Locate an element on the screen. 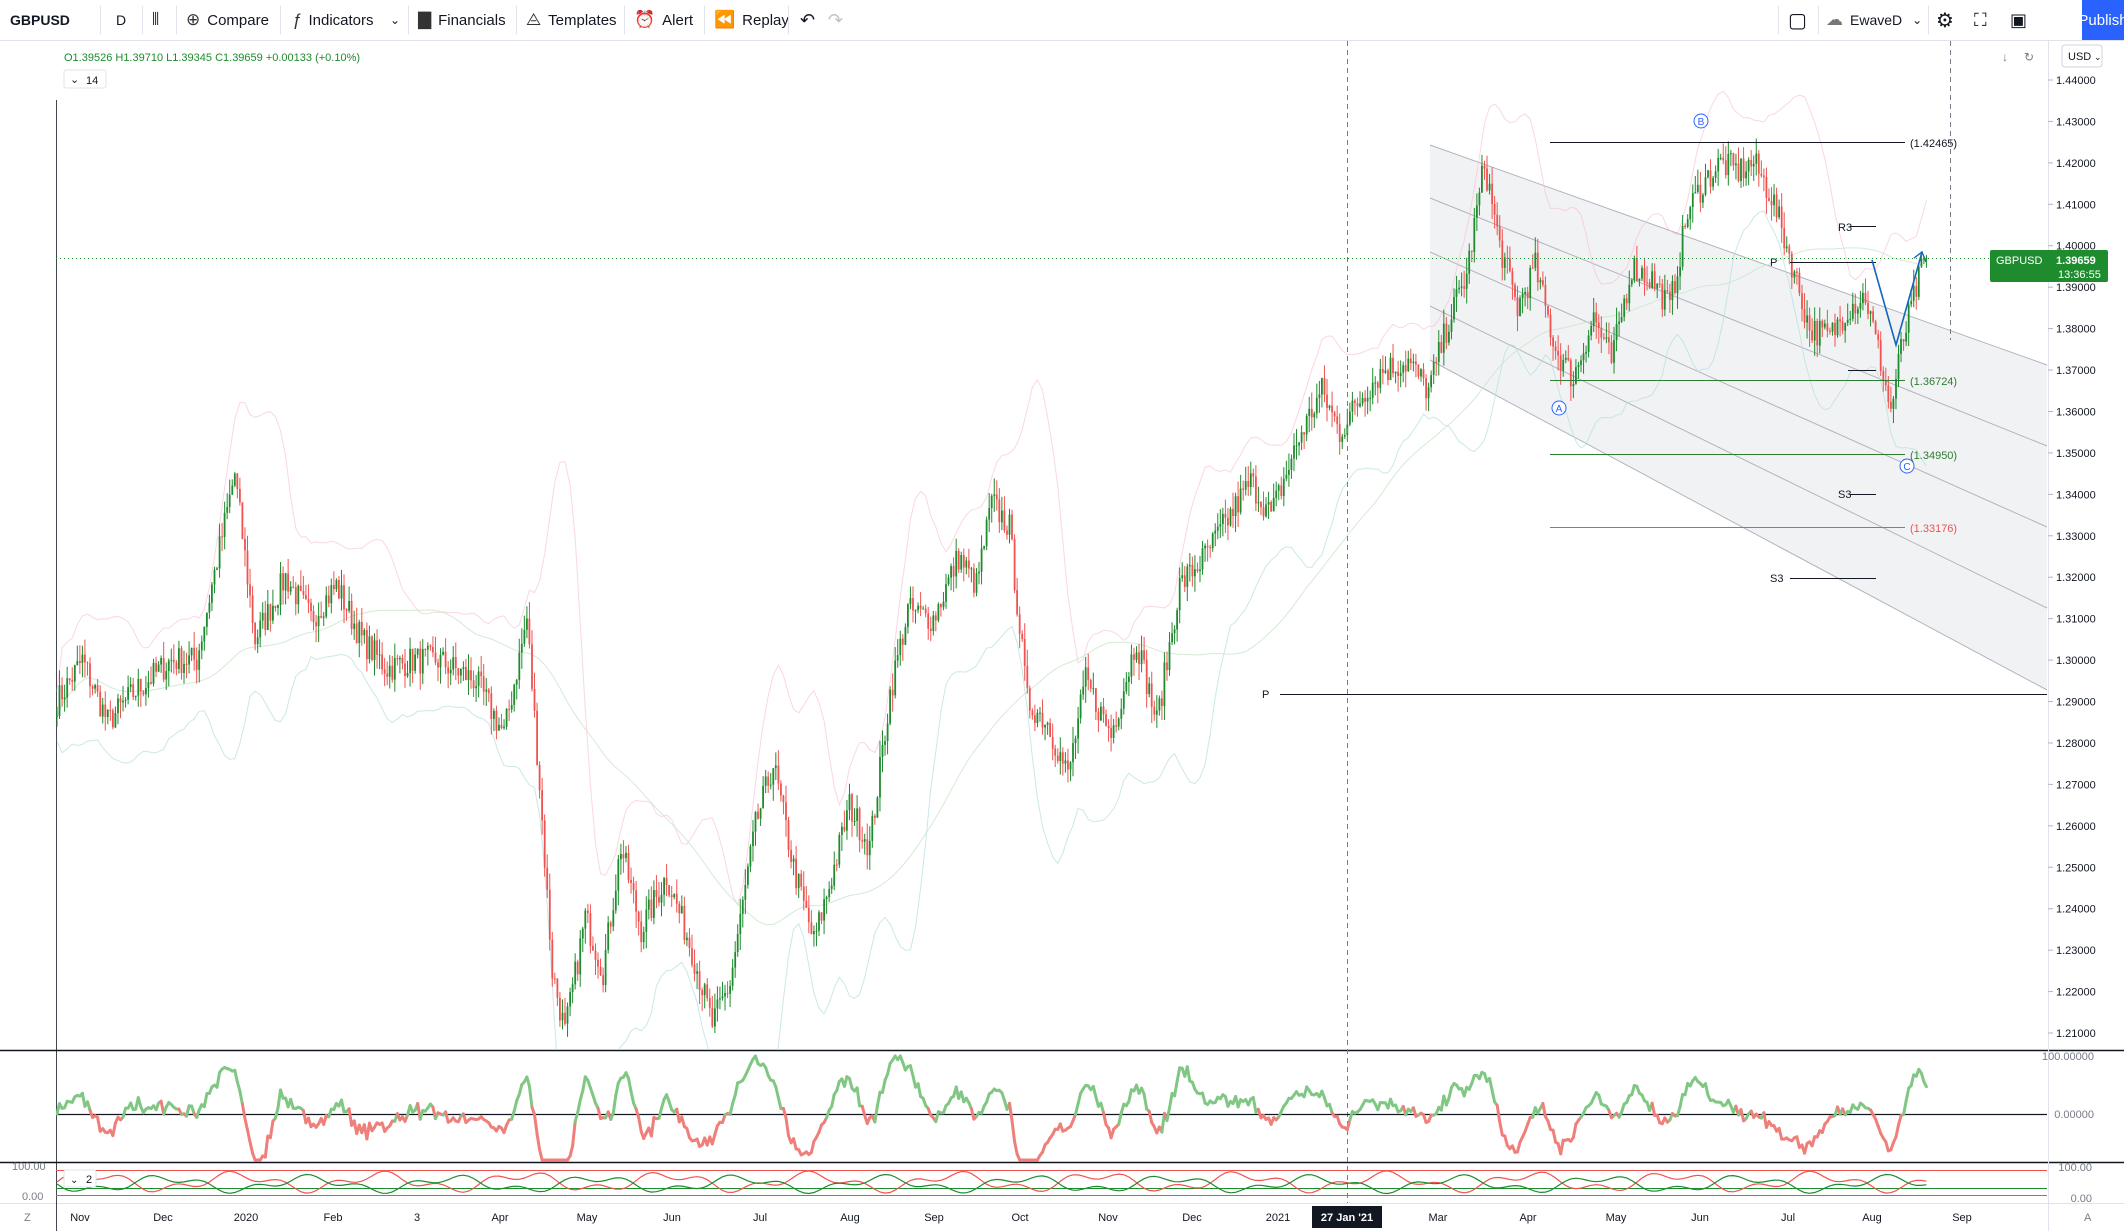 The height and width of the screenshot is (1231, 2124). osc1-colored-series is located at coordinates (992, 1108).